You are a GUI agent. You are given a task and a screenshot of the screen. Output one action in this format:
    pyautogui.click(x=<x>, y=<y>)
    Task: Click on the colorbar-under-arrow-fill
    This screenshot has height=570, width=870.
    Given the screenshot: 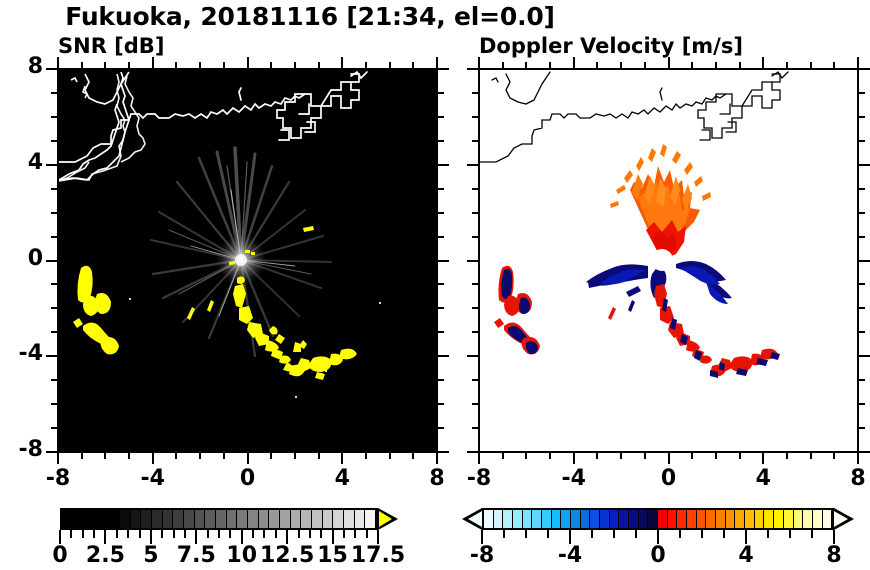 What is the action you would take?
    pyautogui.click(x=475, y=519)
    